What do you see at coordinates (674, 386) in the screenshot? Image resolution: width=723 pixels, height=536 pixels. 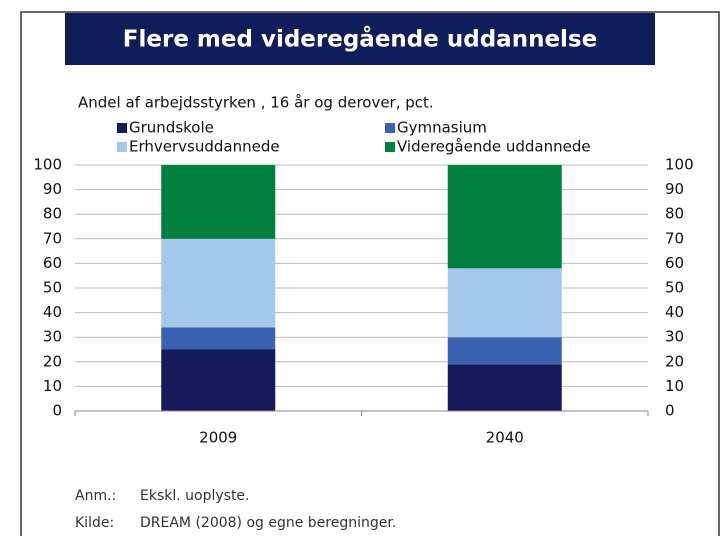 I see `y2-tick-label: 10` at bounding box center [674, 386].